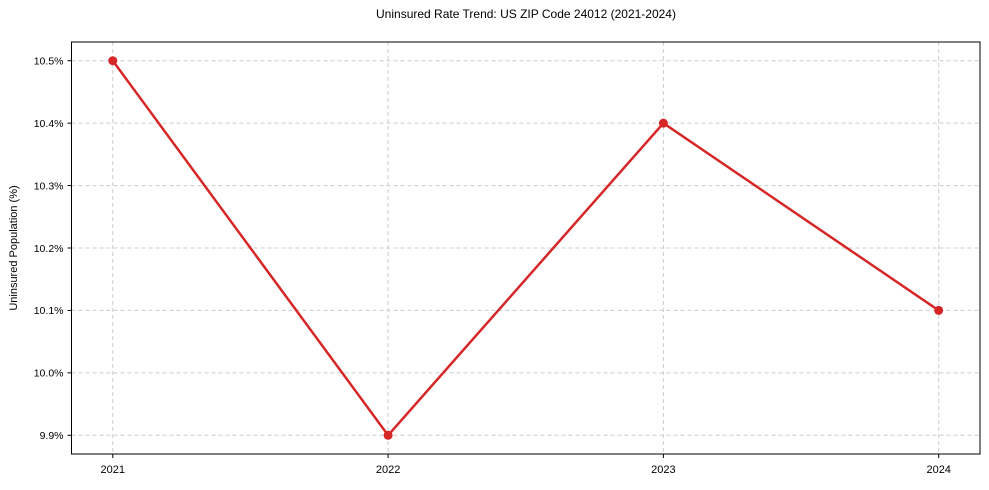 The width and height of the screenshot is (989, 490). What do you see at coordinates (49, 311) in the screenshot?
I see `y-tick-label: 10.1%` at bounding box center [49, 311].